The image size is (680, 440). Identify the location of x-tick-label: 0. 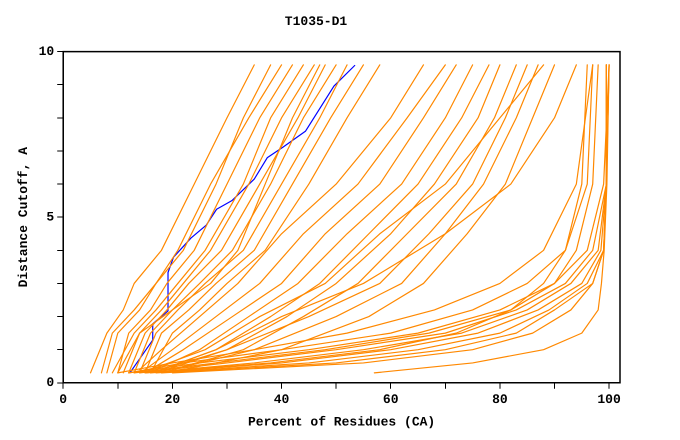
(63, 399).